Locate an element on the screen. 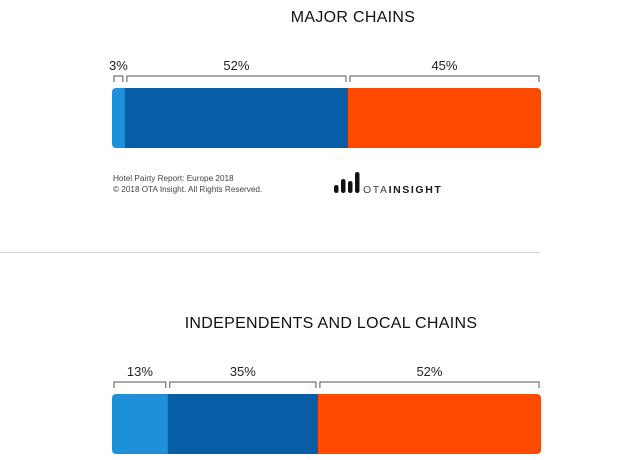  segment-label-2: 35% is located at coordinates (243, 371).